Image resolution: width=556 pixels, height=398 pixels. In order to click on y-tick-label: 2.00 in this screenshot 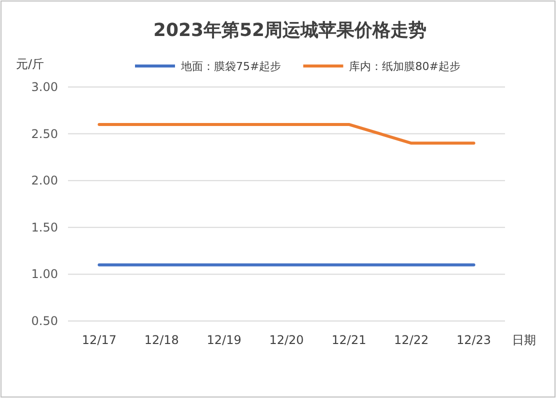, I will do `click(44, 181)`.